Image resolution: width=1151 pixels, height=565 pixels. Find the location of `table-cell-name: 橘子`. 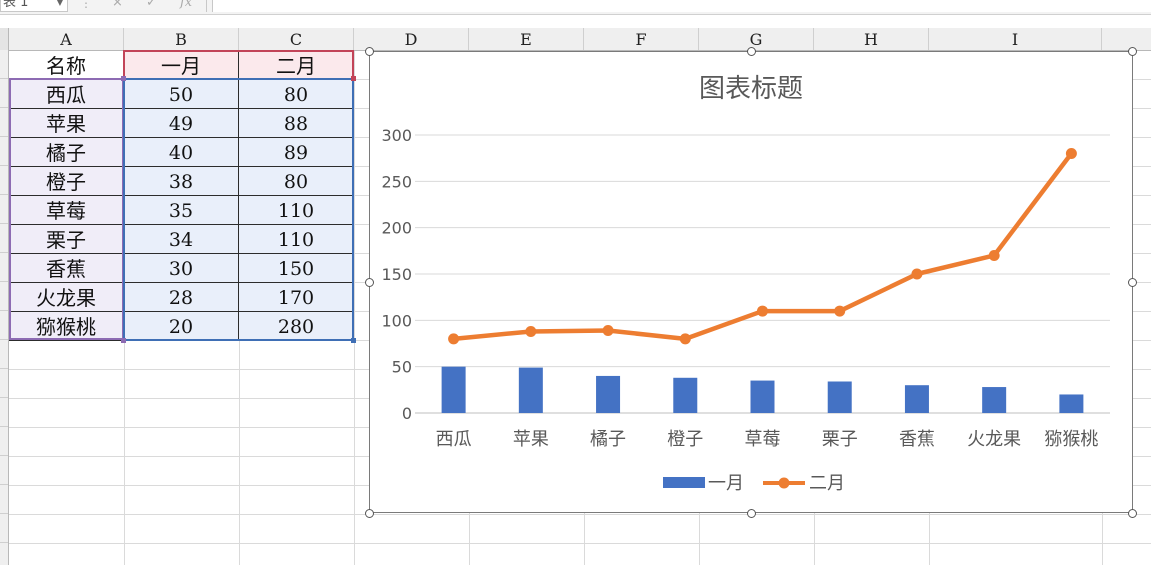

table-cell-name: 橘子 is located at coordinates (66, 152).